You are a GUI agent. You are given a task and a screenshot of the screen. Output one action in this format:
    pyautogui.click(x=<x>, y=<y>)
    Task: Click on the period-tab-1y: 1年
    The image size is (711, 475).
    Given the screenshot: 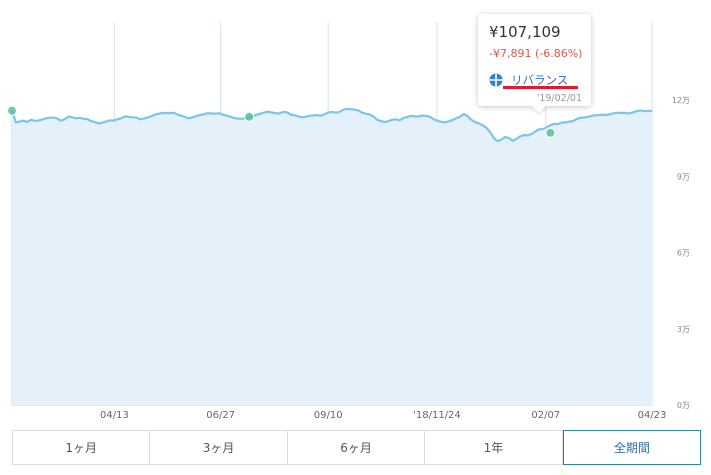 What is the action you would take?
    pyautogui.click(x=494, y=447)
    